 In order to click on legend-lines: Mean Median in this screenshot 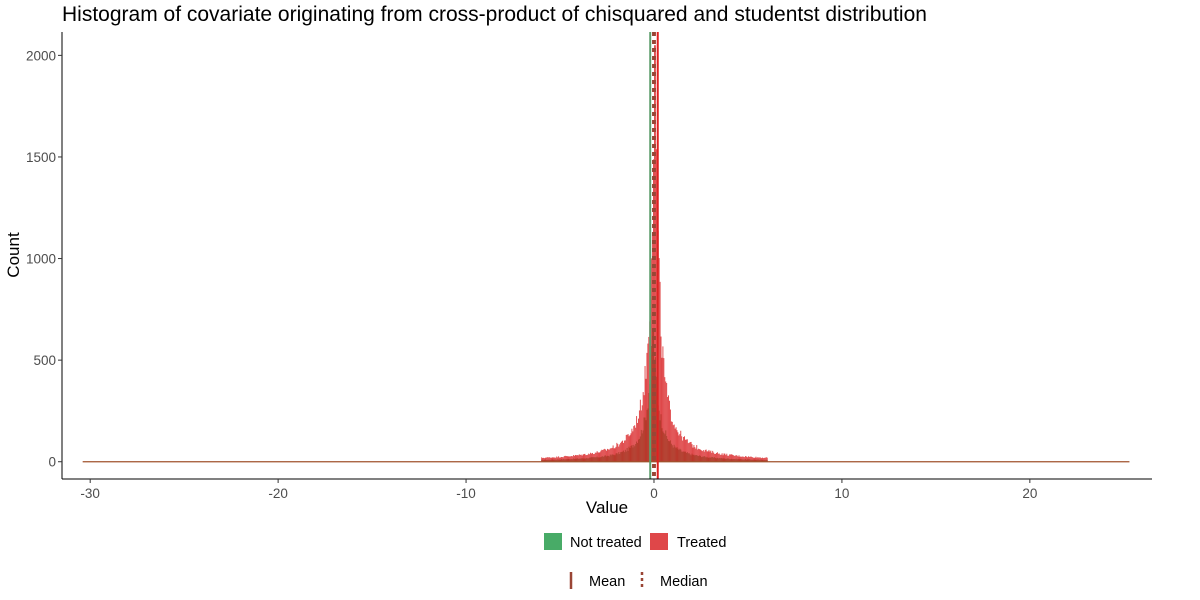, I will do `click(638, 581)`.